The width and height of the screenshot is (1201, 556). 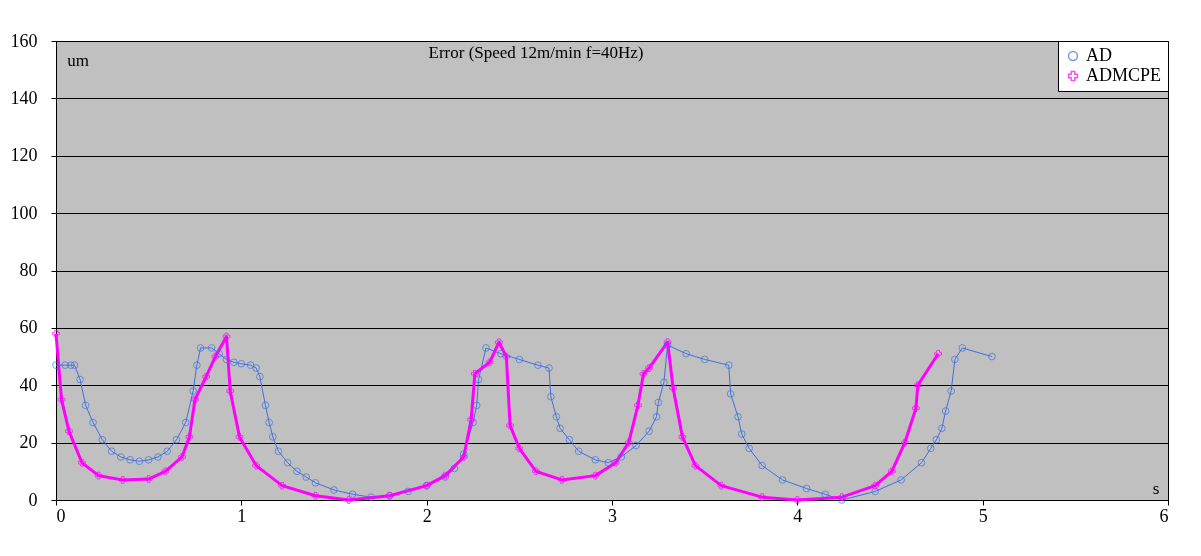 I want to click on x-tick-label: 1, so click(x=242, y=515).